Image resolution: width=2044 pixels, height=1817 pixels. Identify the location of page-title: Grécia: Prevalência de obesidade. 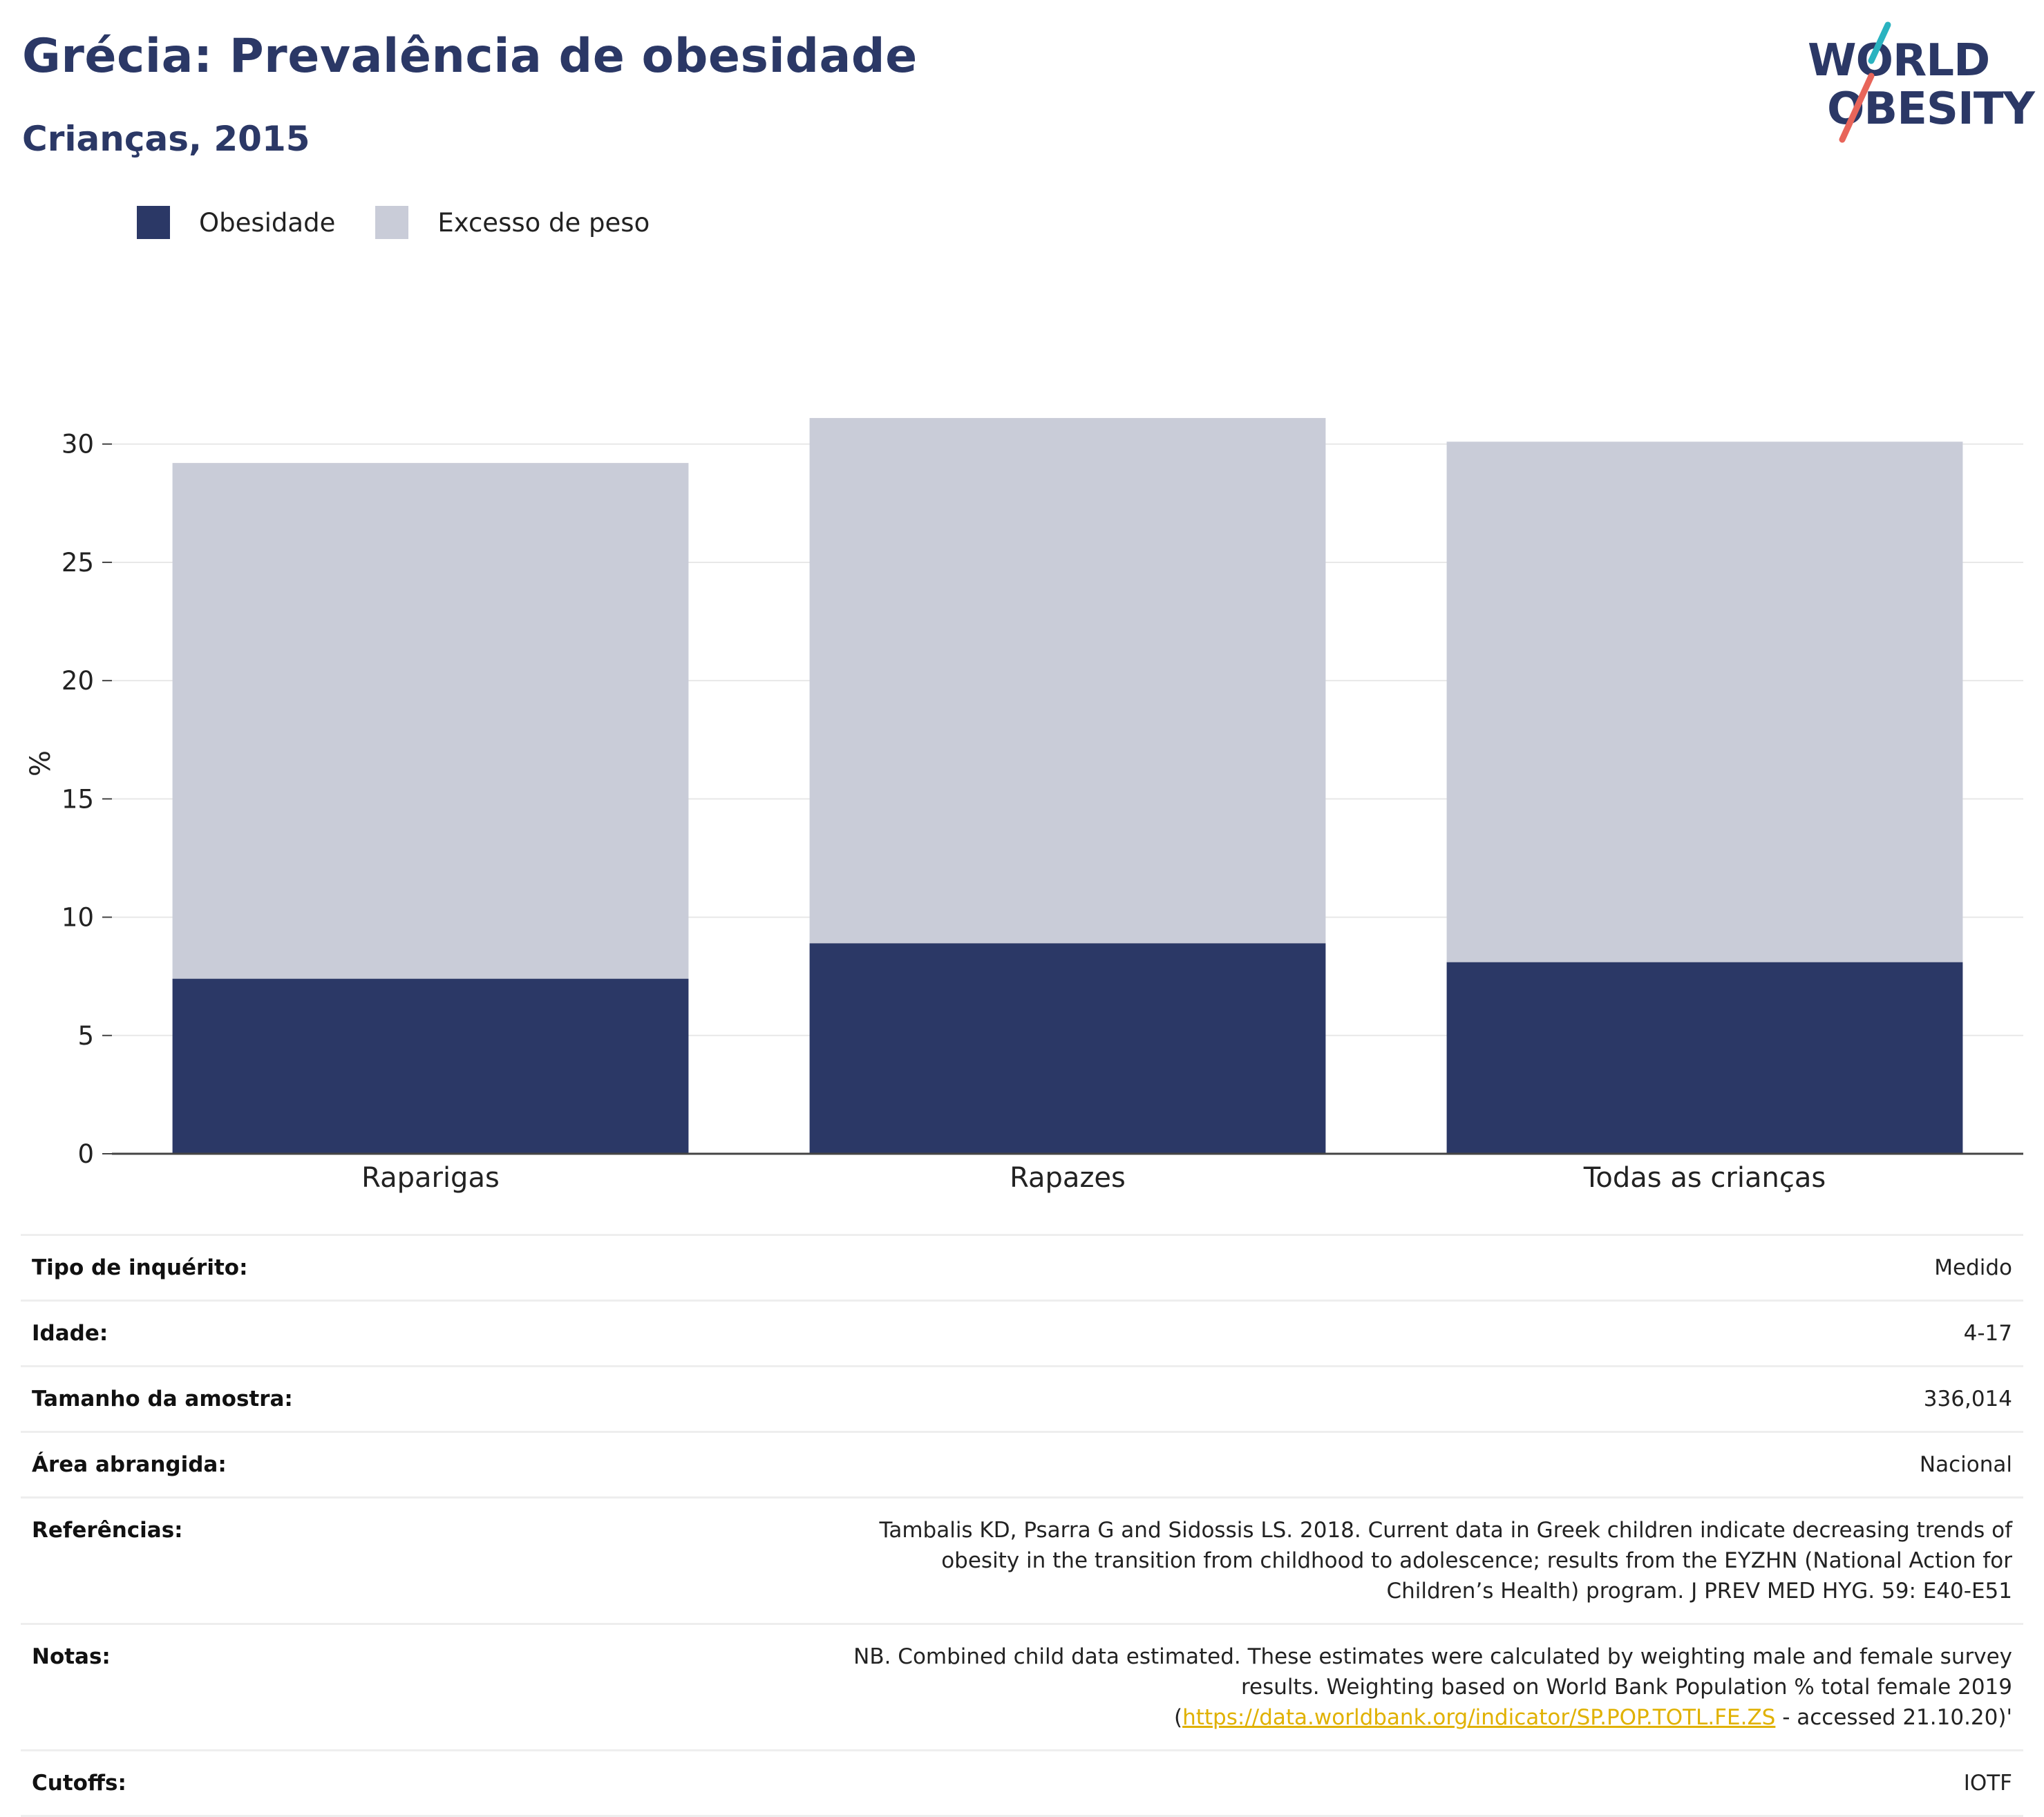
(470, 56).